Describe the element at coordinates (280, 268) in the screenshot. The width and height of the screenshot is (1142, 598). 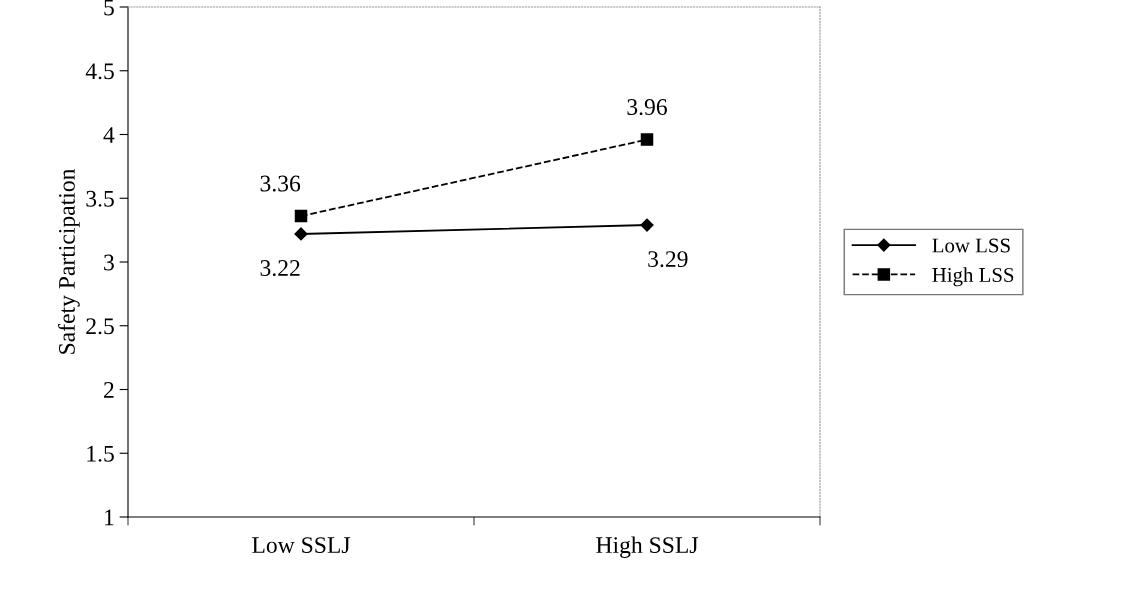
I see `data-label: 3.22` at that location.